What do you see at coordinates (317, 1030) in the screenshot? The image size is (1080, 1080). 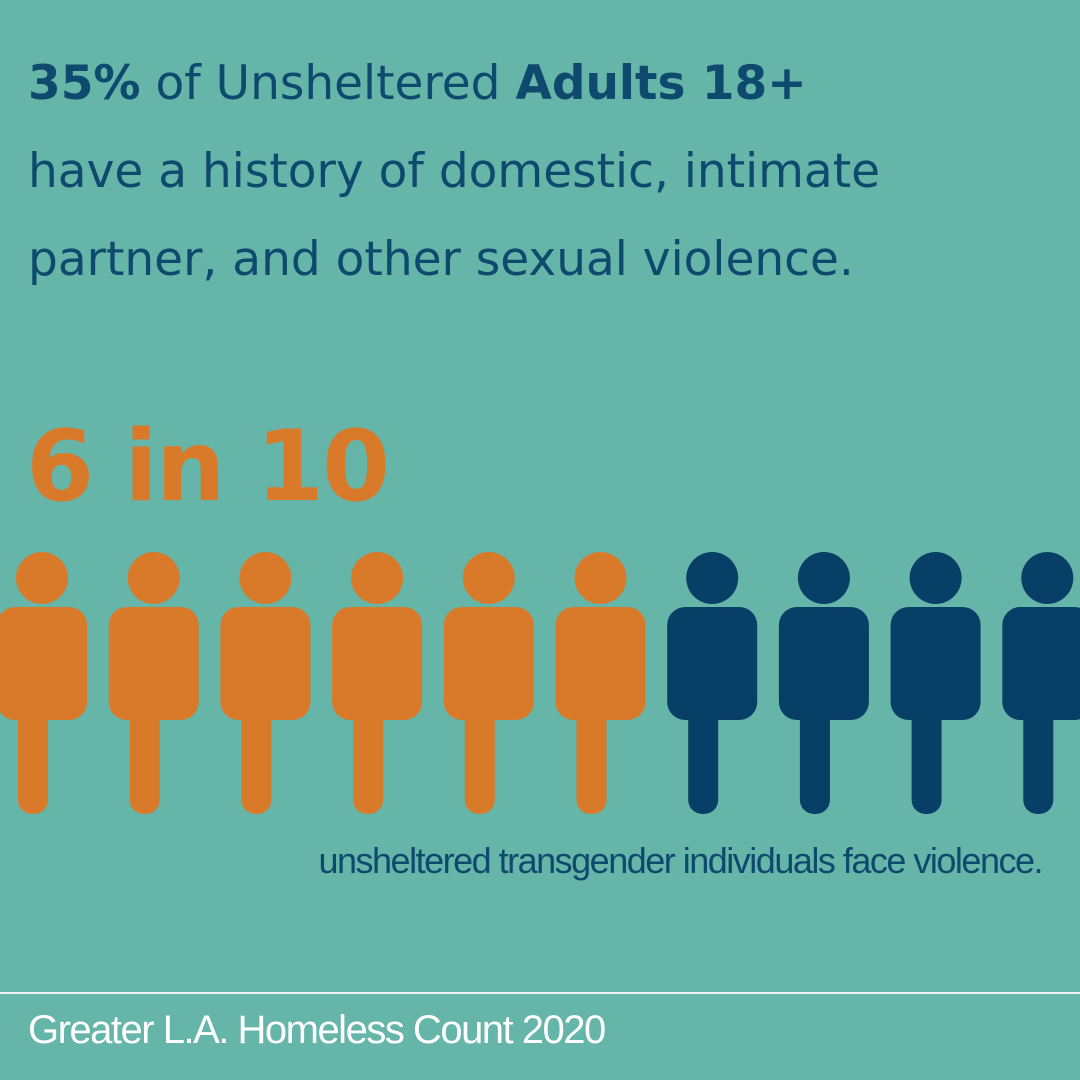 I see `source: Greater L.A. Homeless Count 2020` at bounding box center [317, 1030].